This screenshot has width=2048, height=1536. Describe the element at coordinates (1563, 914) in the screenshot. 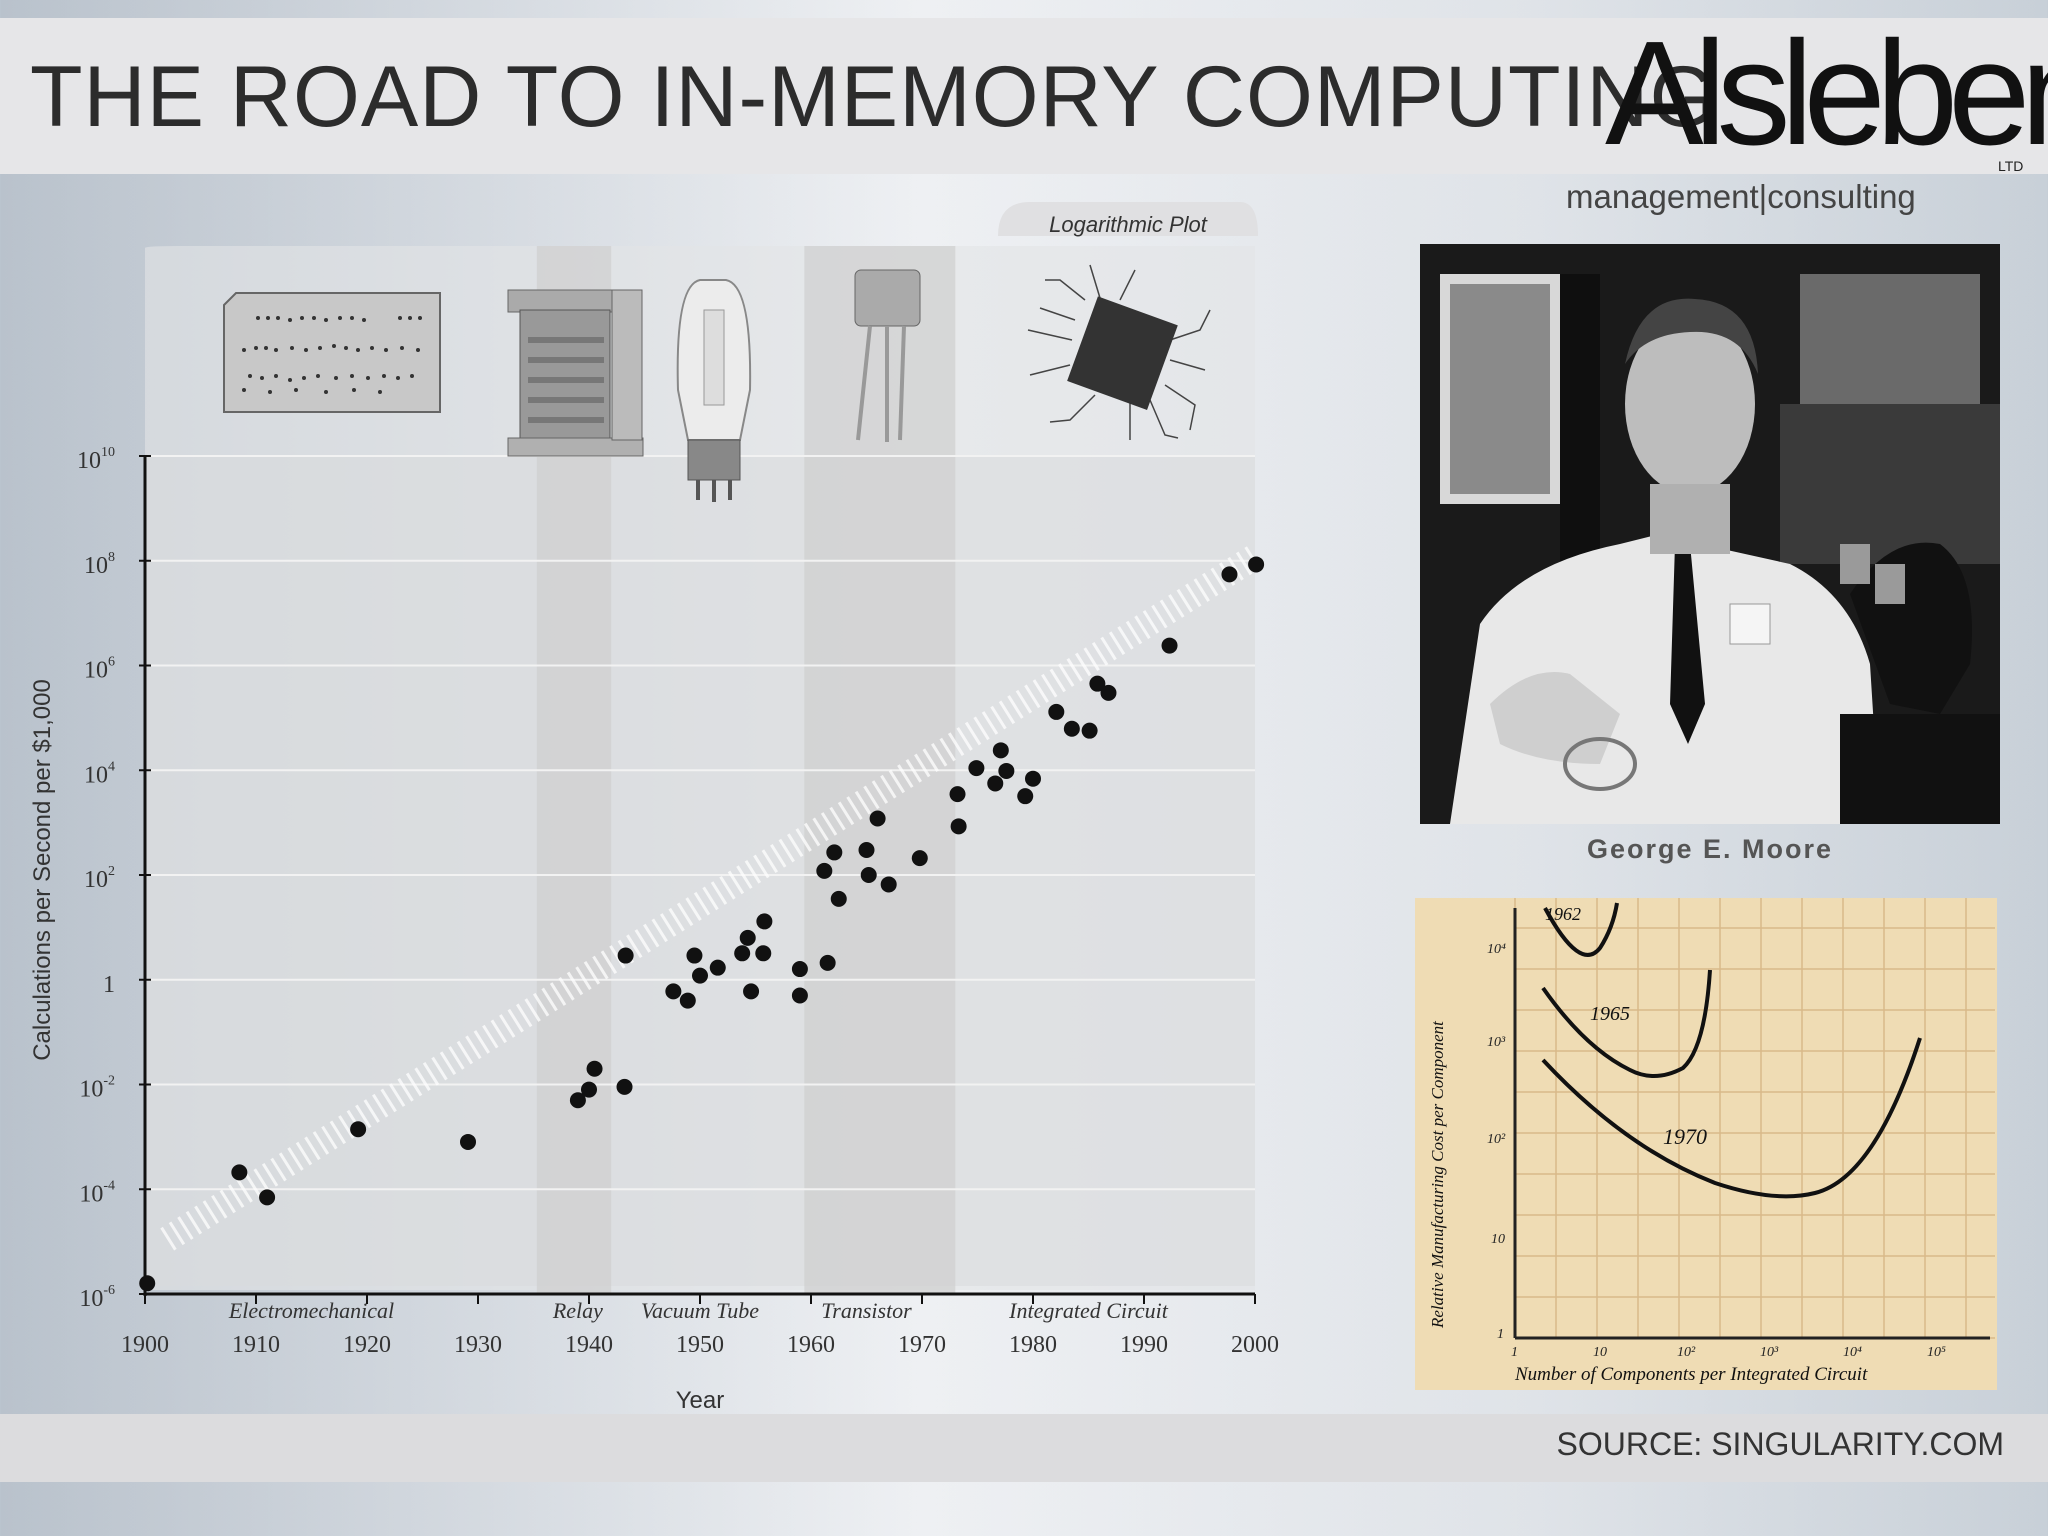

I see `curve-label-1962: 1962` at that location.